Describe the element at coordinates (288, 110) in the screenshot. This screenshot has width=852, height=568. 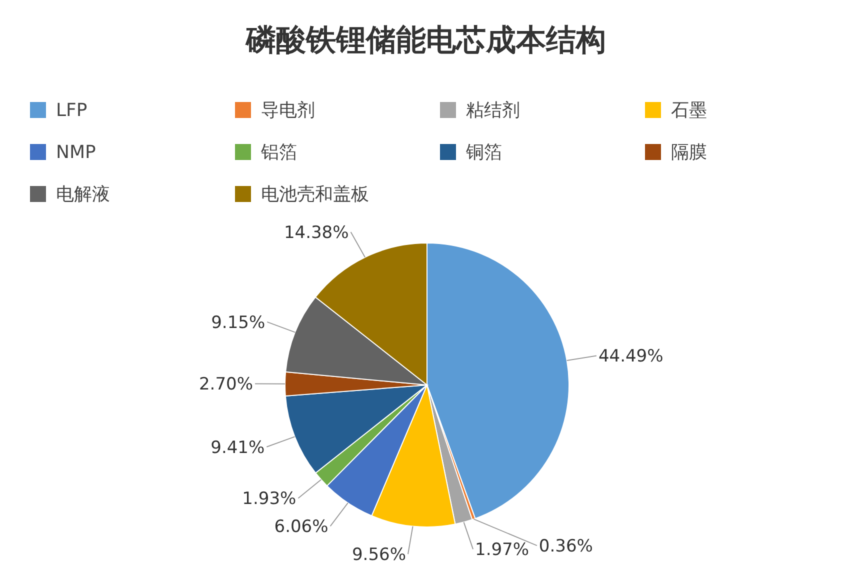
I see `legend-label: 导电剂` at that location.